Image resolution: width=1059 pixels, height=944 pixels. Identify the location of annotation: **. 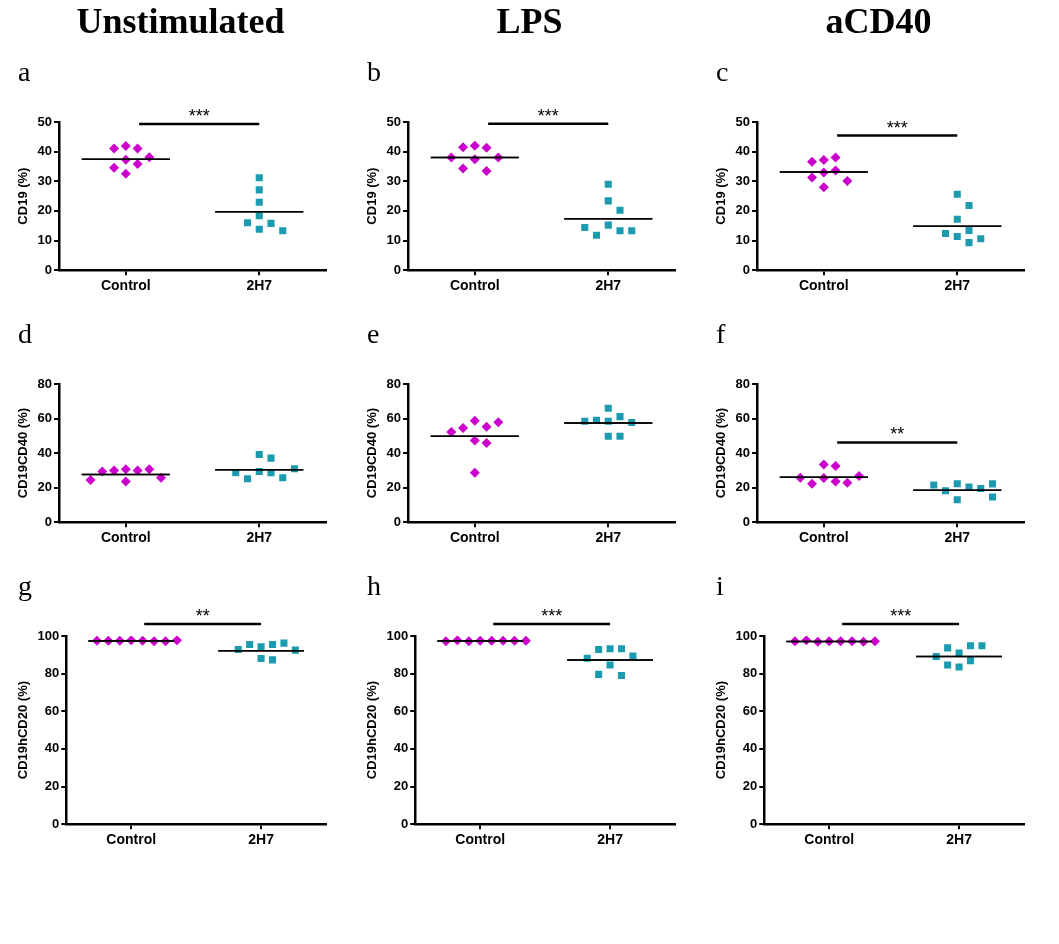
(897, 434).